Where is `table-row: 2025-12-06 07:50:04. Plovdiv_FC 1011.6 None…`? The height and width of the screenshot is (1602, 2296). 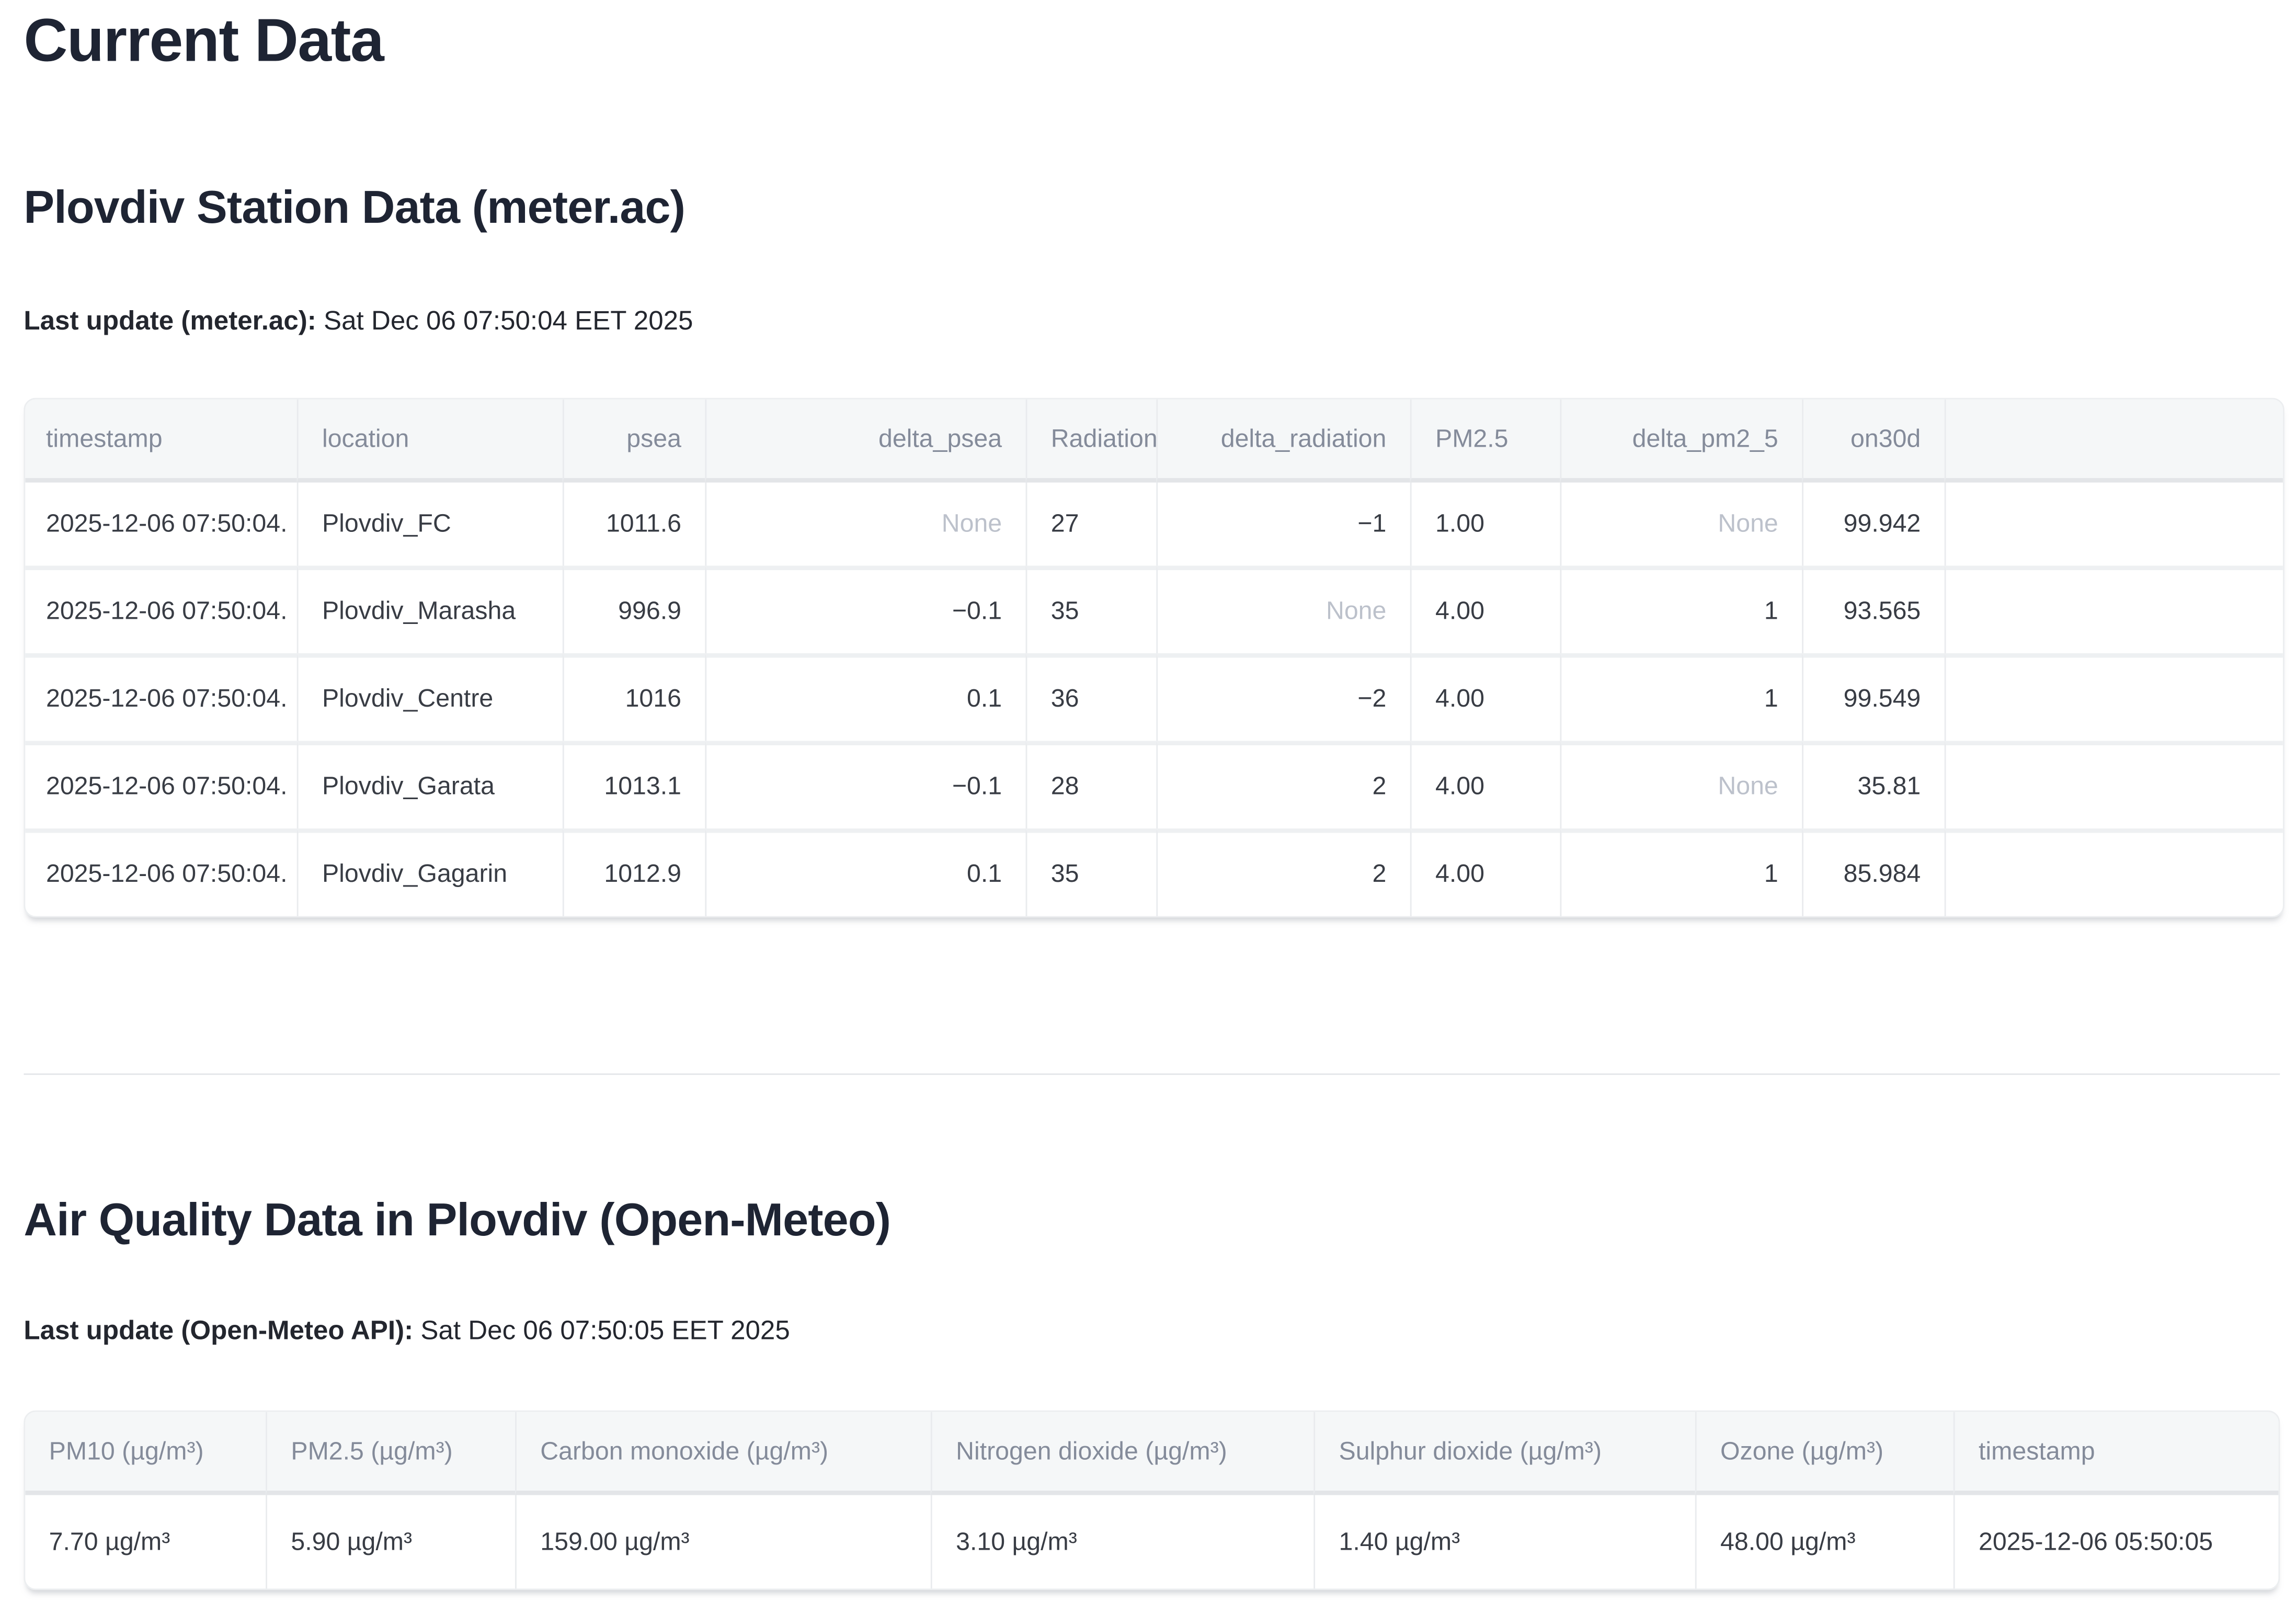 table-row: 2025-12-06 07:50:04. Plovdiv_FC 1011.6 None… is located at coordinates (1154, 524).